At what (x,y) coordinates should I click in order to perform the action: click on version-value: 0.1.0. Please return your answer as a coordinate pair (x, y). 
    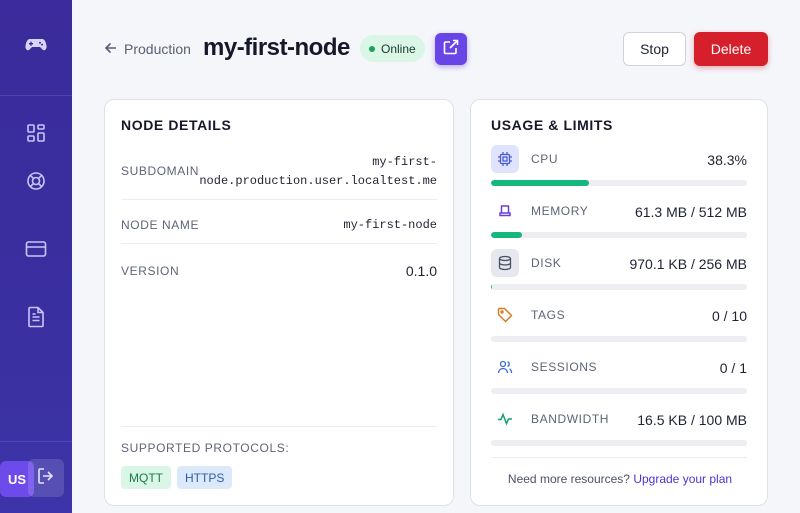
    Looking at the image, I should click on (421, 271).